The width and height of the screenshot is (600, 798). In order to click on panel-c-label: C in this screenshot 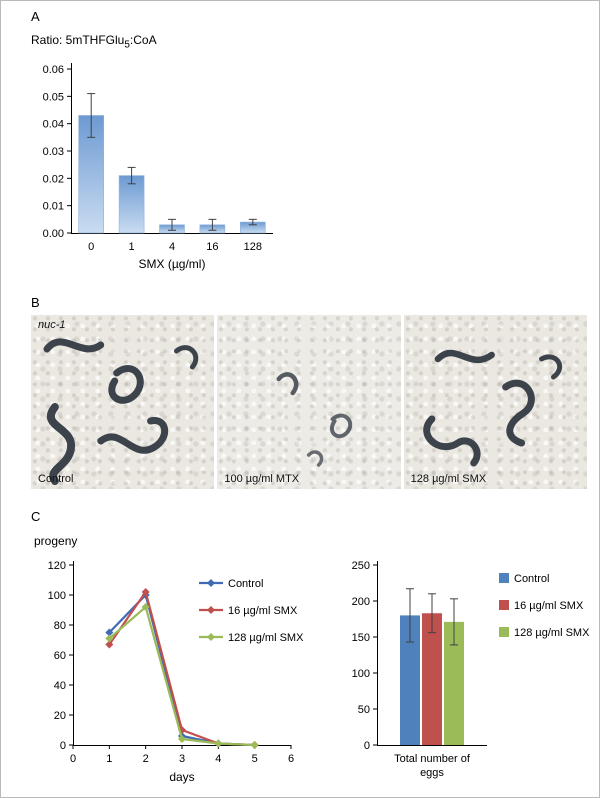, I will do `click(36, 516)`.